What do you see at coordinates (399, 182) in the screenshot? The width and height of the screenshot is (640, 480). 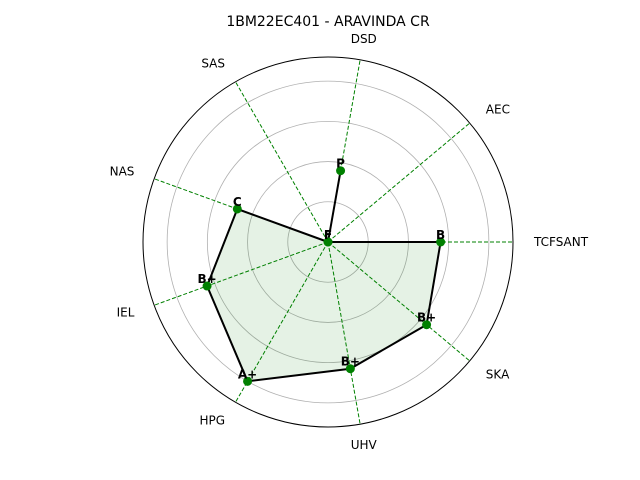 I see `spoke-aec` at bounding box center [399, 182].